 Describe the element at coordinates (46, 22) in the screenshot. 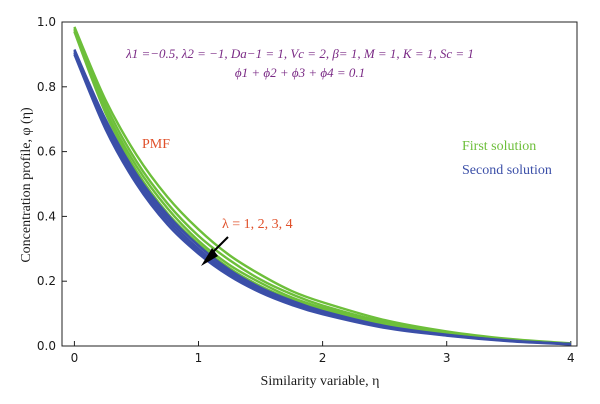

I see `y-tick-label: 1.0` at that location.